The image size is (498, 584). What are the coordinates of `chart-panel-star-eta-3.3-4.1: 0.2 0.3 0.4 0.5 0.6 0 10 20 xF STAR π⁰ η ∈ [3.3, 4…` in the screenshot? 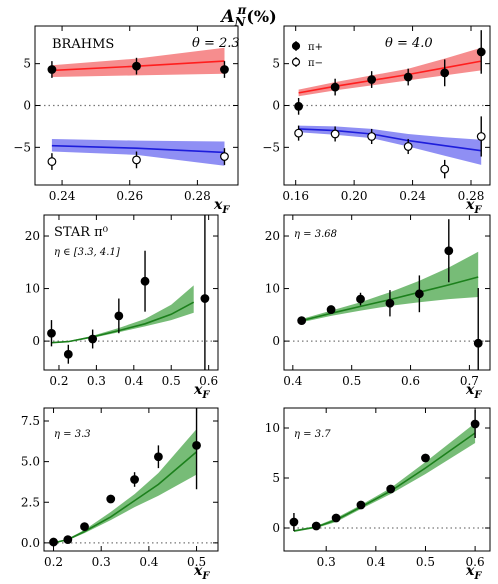 It's located at (122, 307).